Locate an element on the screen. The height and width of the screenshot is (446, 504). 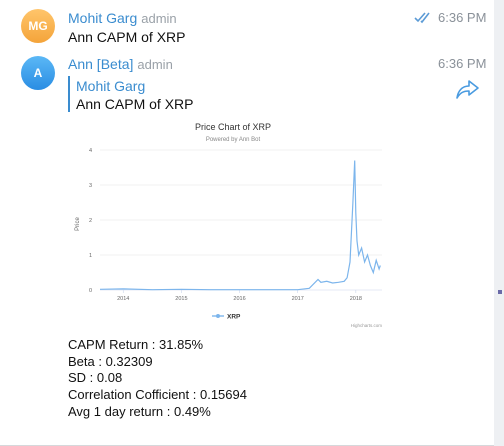
stat-sd: SD : 0.08 is located at coordinates (95, 378).